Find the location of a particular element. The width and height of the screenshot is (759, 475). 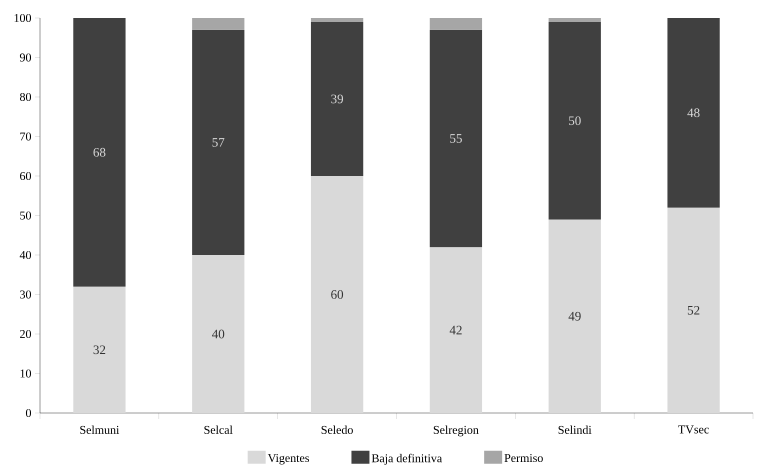

x-tick-label: Selregion is located at coordinates (456, 431).